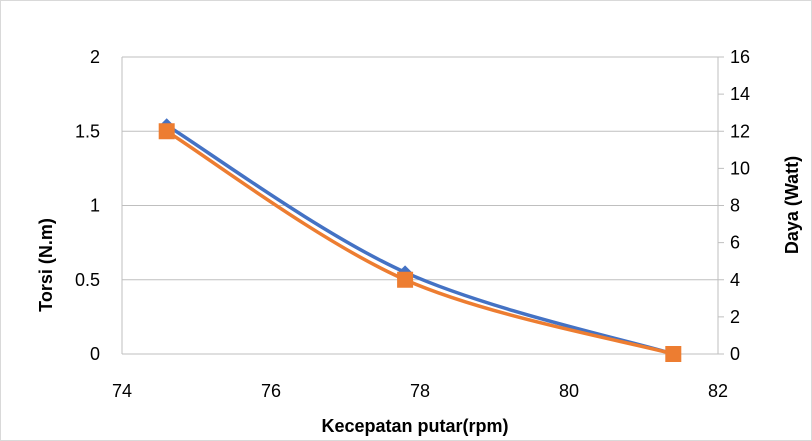 Image resolution: width=812 pixels, height=441 pixels. Describe the element at coordinates (740, 168) in the screenshot. I see `y-right-tick-label: 10` at that location.